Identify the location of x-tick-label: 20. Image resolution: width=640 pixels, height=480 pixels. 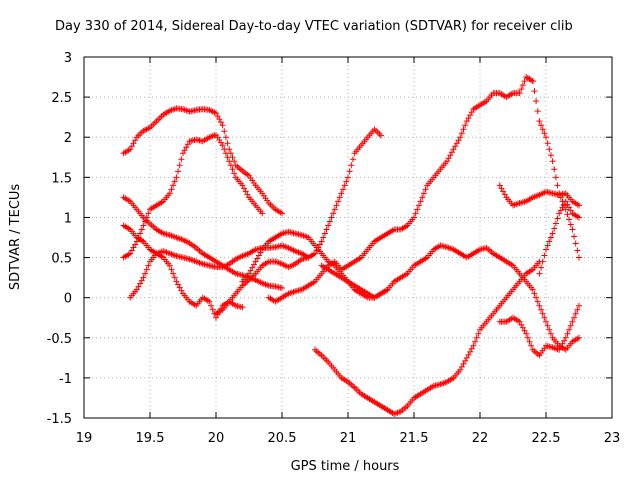
(216, 438).